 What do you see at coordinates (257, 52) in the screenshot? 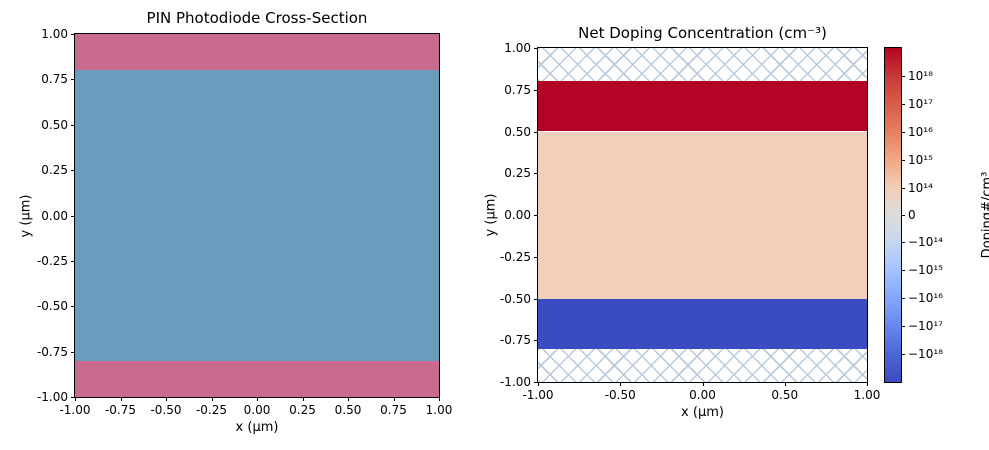
I see `left-plot-top-contact-band` at bounding box center [257, 52].